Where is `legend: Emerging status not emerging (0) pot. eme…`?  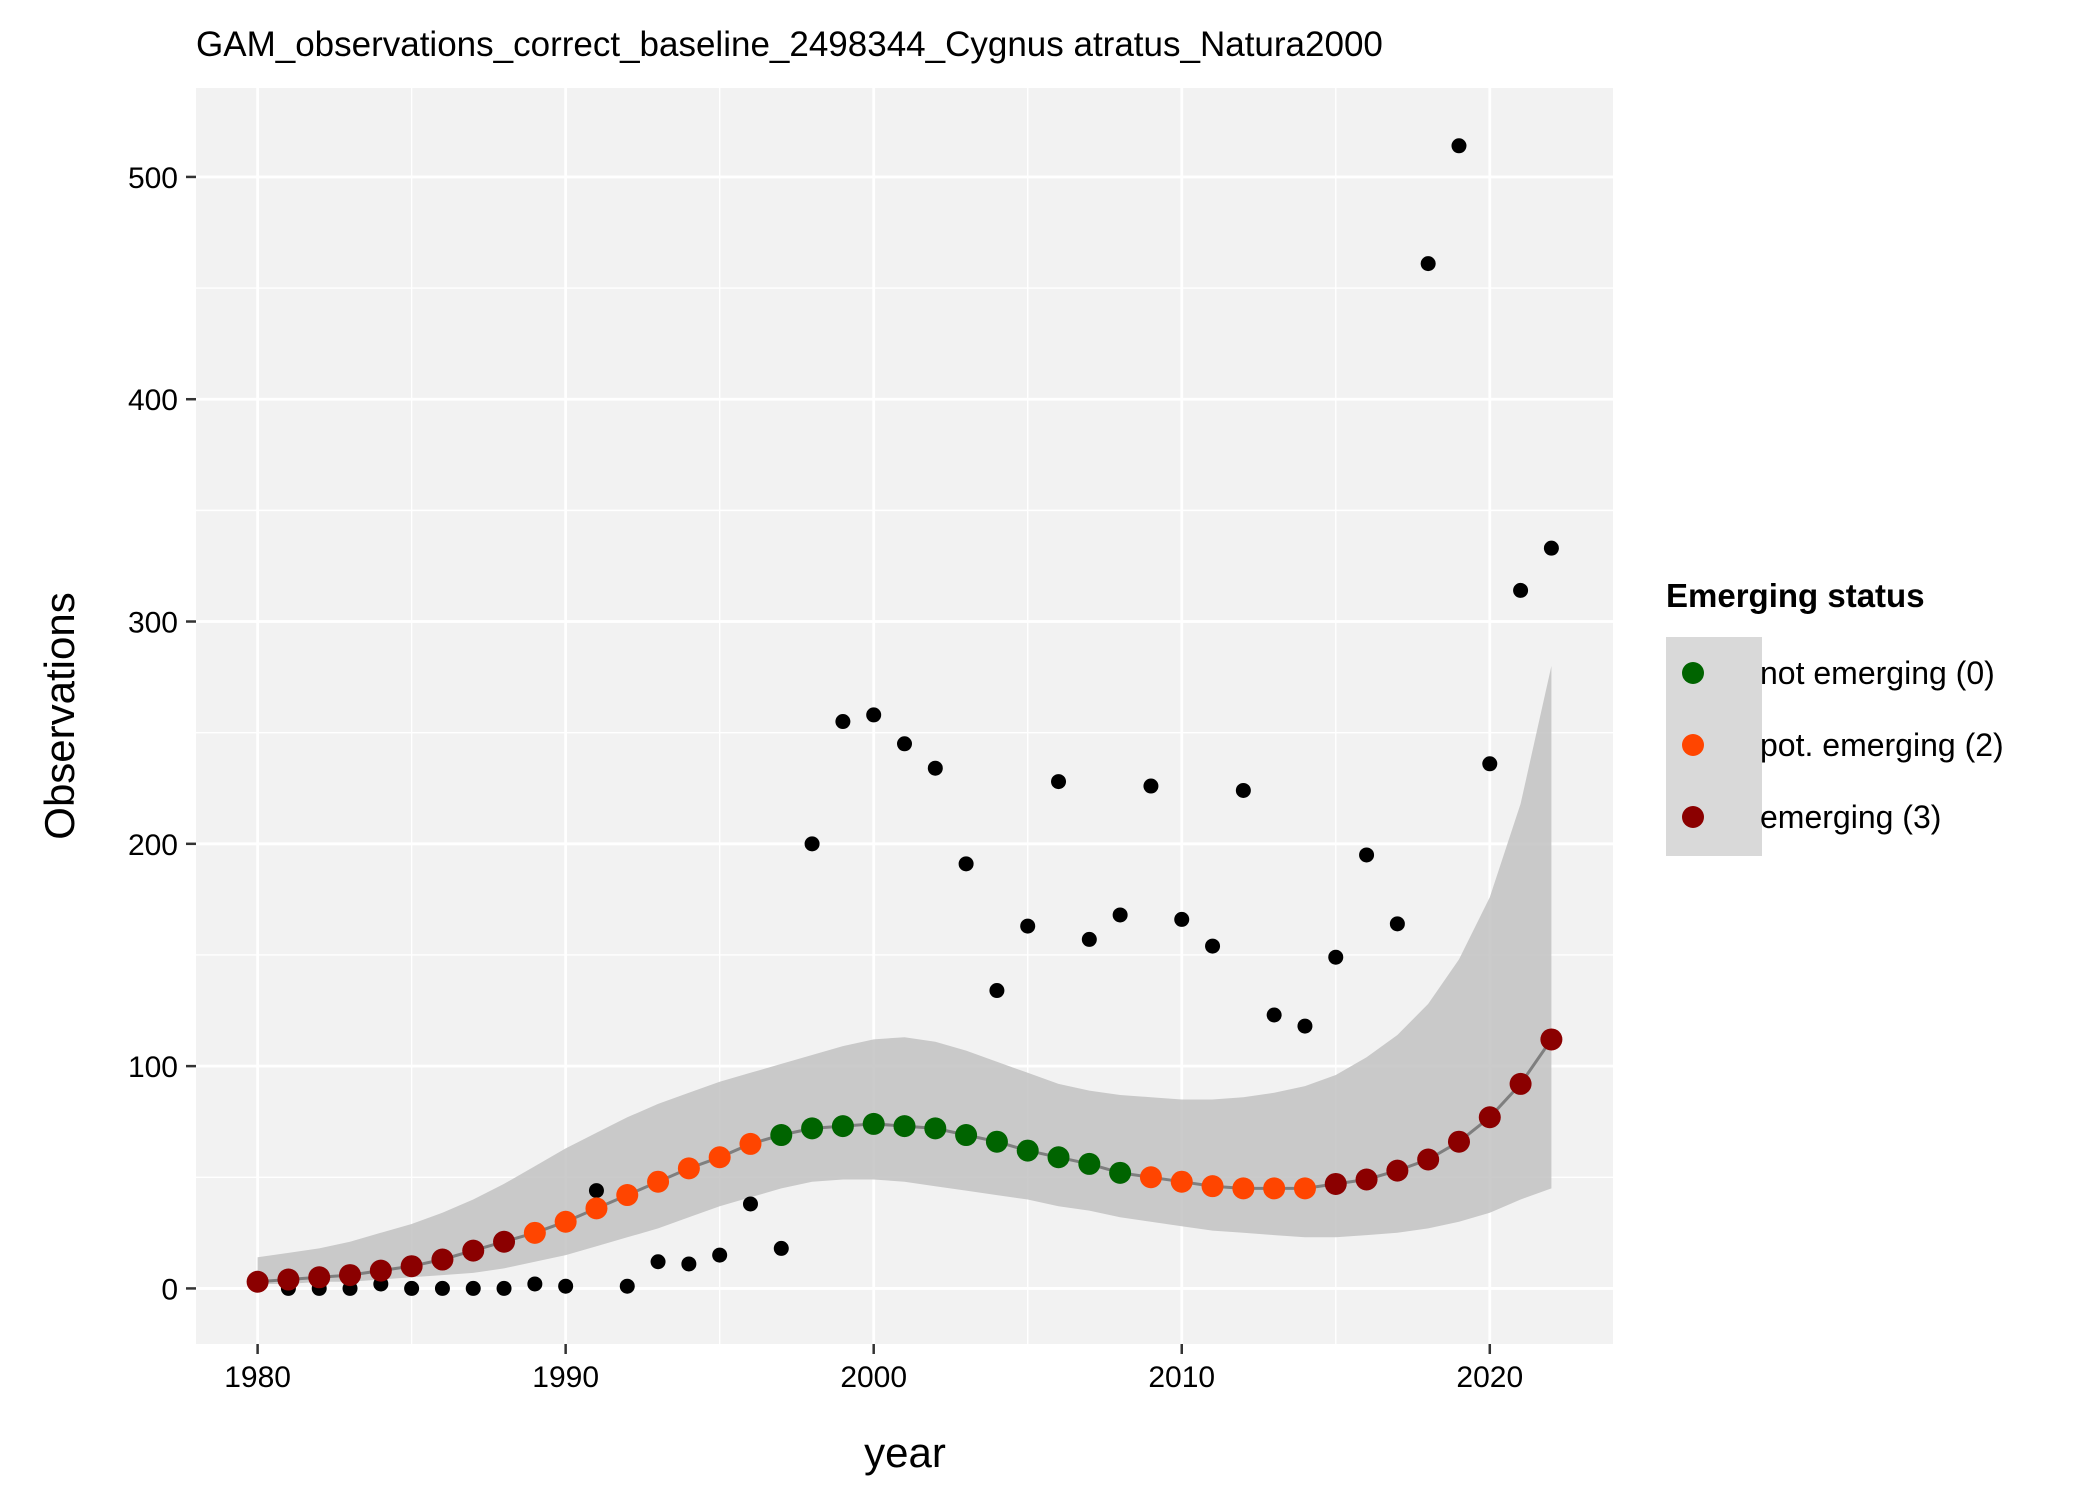
legend: Emerging status not emerging (0) pot. eme… is located at coordinates (1835, 716).